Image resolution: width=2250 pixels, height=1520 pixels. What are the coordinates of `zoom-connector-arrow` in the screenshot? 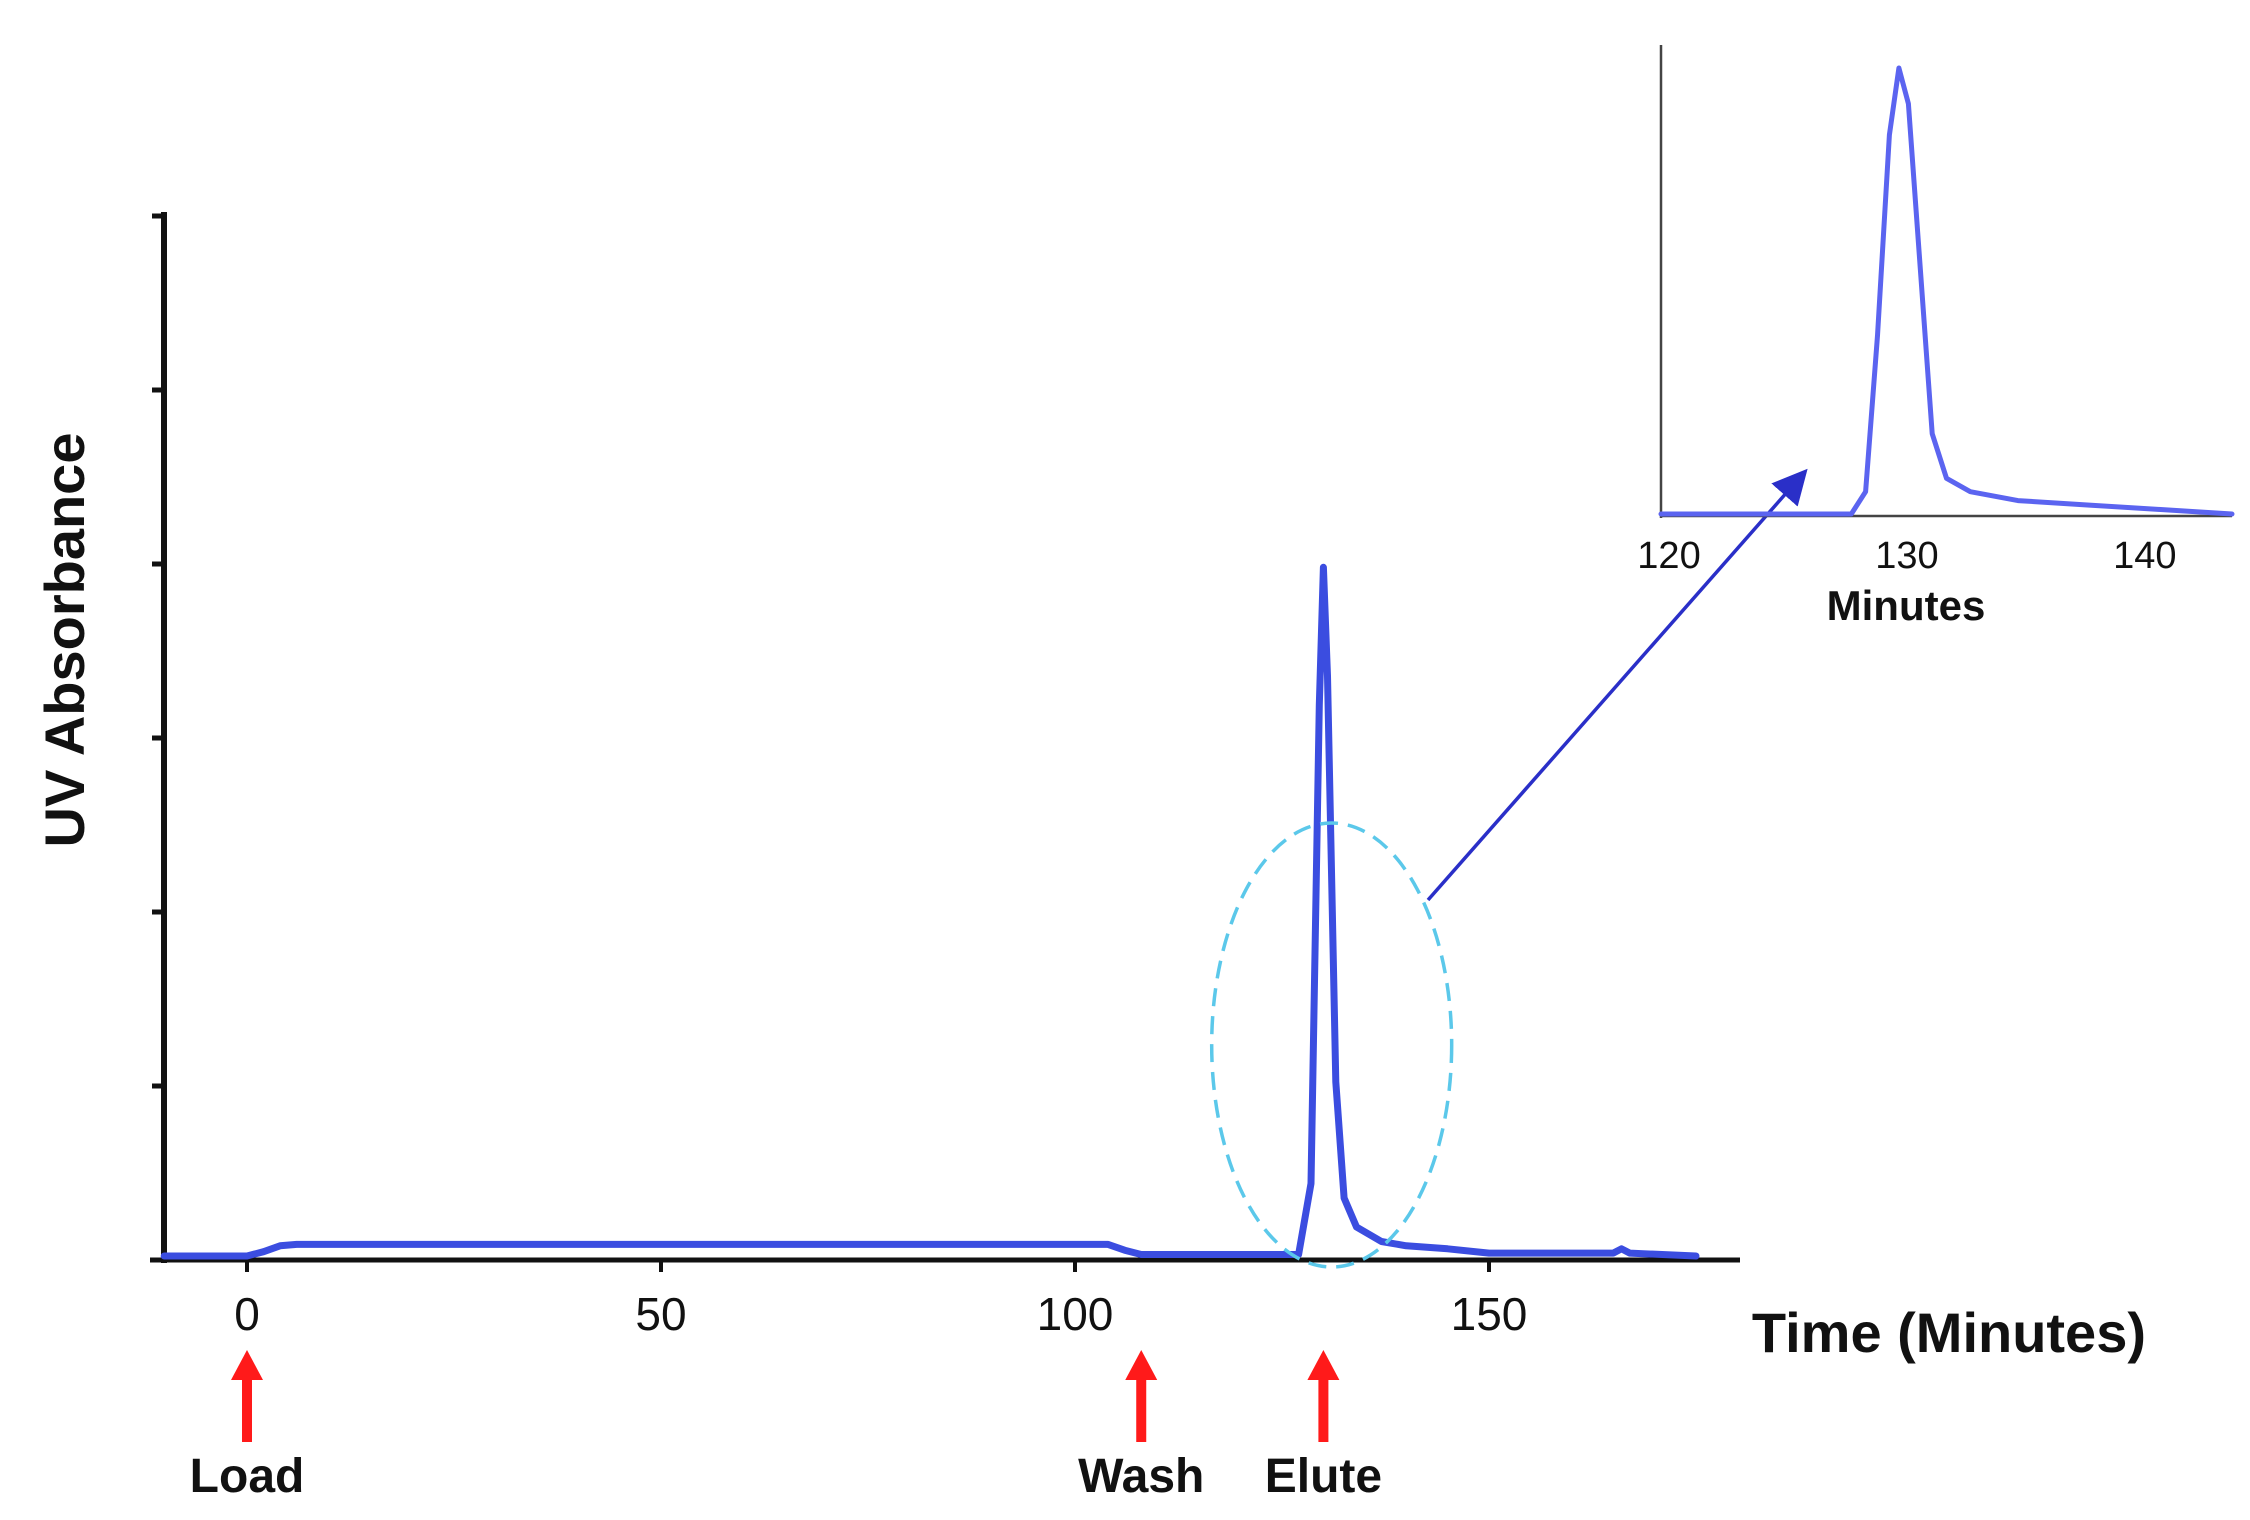 It's located at (1617, 685).